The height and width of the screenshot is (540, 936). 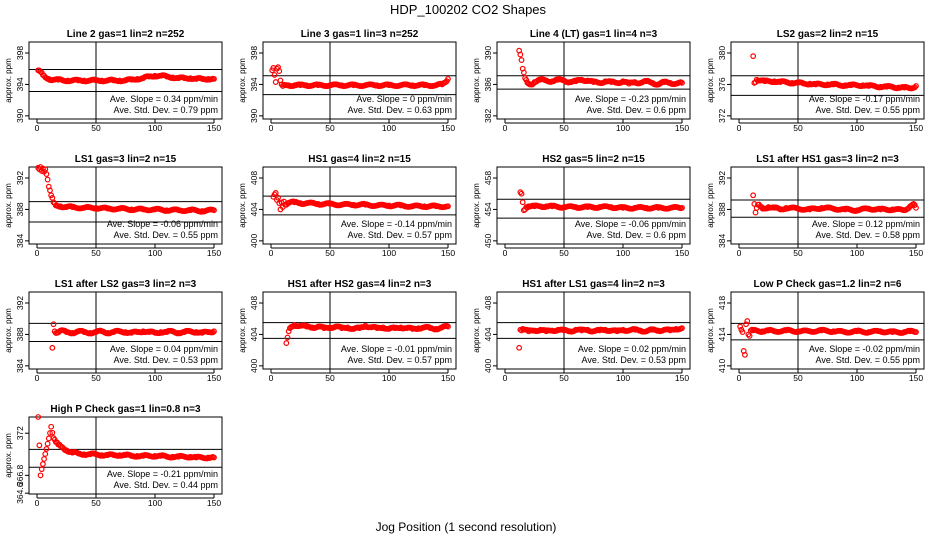 I want to click on slope-annotation: Ave. Slope = 0.34 ppm/min, so click(x=164, y=99).